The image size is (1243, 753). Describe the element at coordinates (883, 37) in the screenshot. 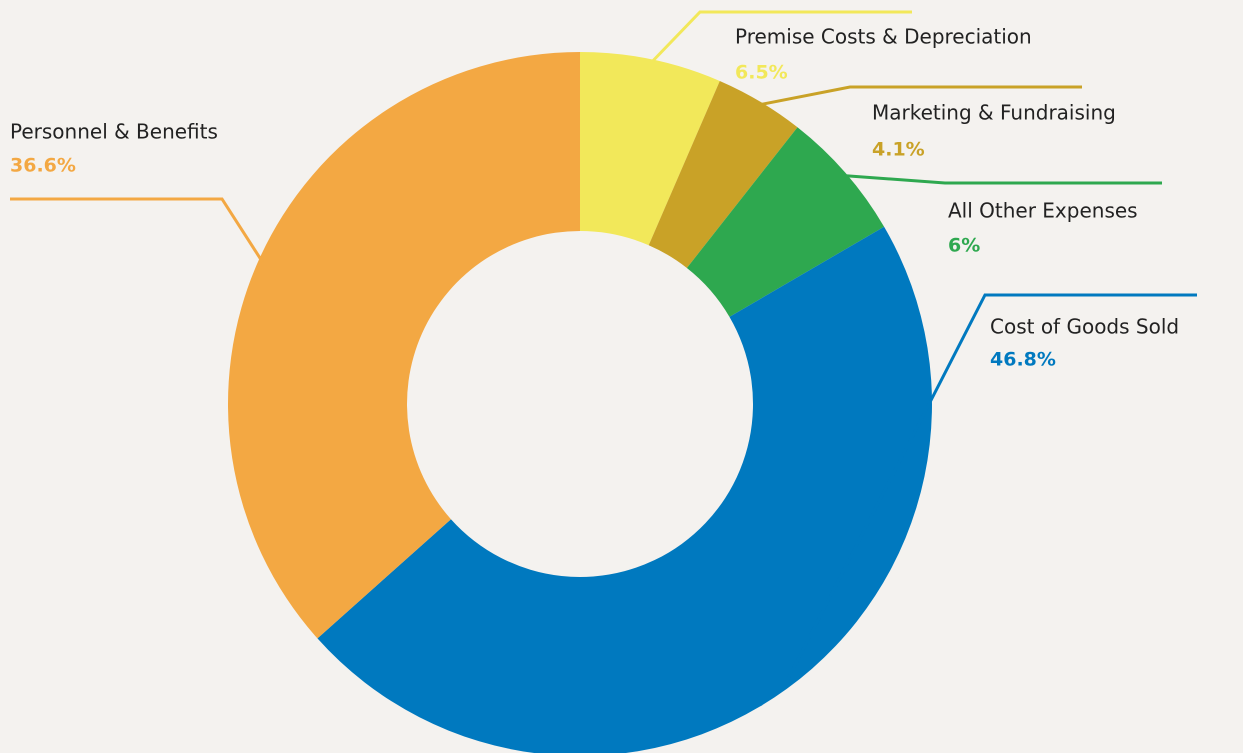

I see `category-label: Premise Costs & Depreciation` at that location.